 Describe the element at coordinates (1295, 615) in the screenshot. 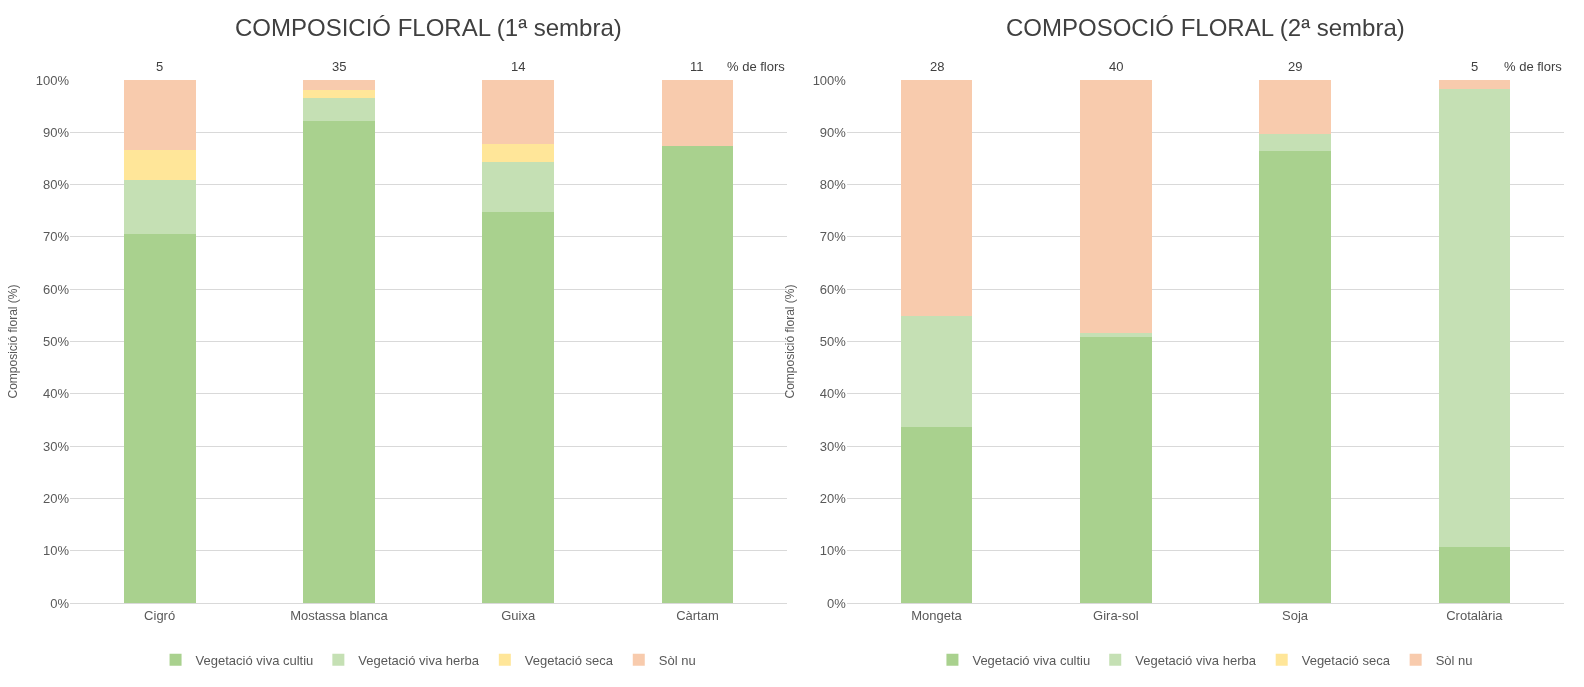

I see `x-tick-label: Soja` at that location.